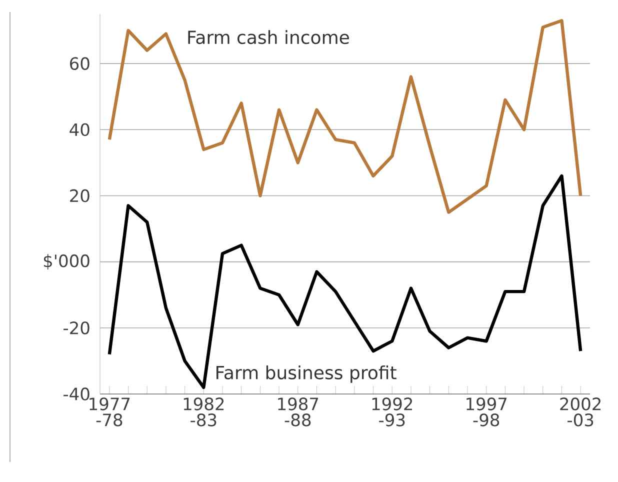  Describe the element at coordinates (204, 412) in the screenshot. I see `x-tick-label: 1982 -83` at that location.